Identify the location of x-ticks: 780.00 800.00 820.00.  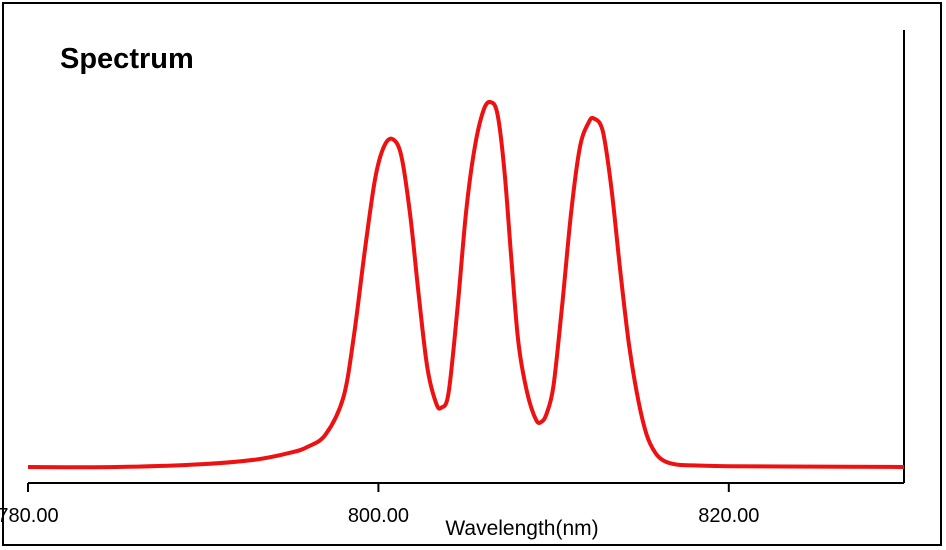
(379, 505).